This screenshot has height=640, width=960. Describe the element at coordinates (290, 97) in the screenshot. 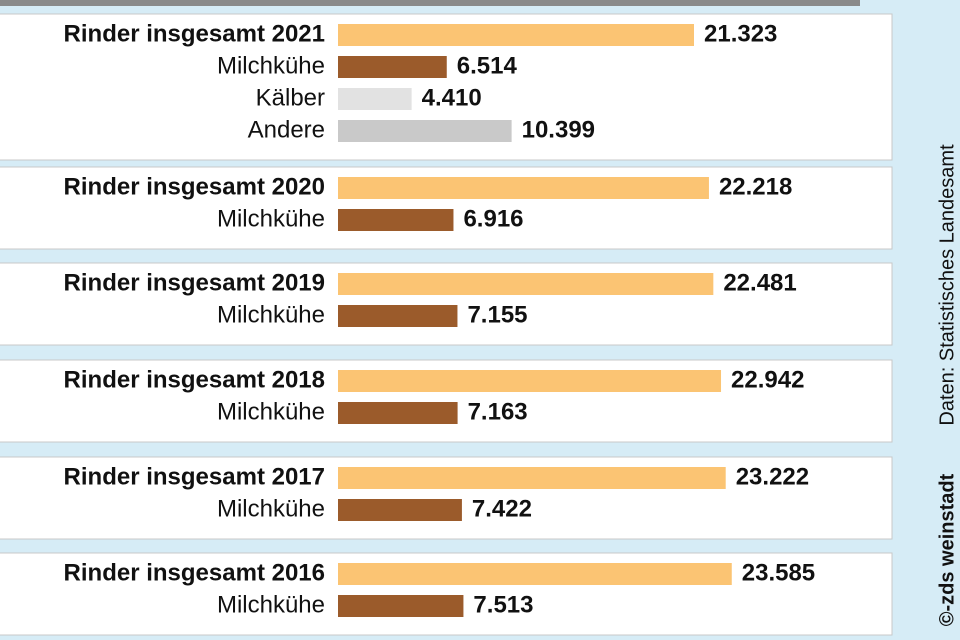

I see `row-label: Kälber` at that location.